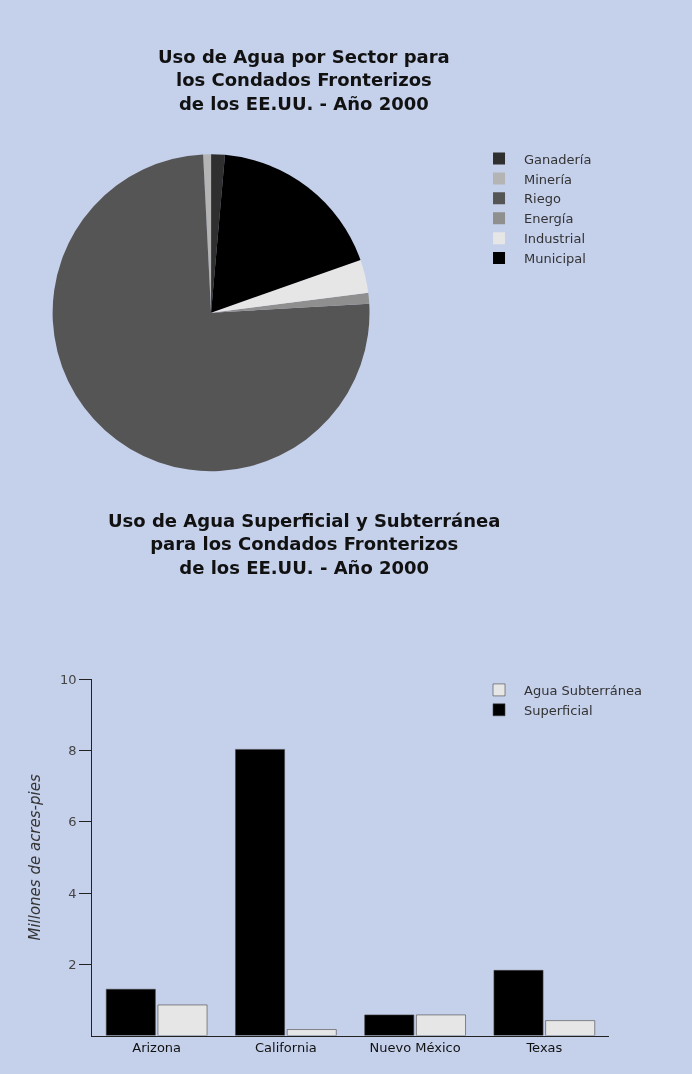  I want to click on x-tick-label: Texas, so click(544, 1048).